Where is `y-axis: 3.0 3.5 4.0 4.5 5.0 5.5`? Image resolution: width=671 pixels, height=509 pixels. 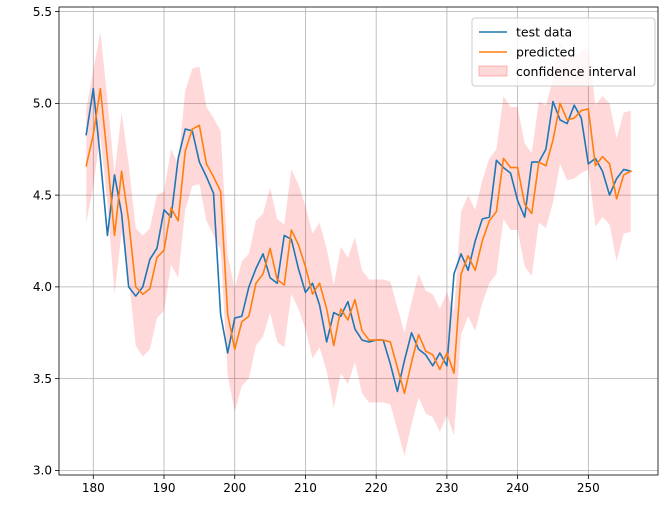 y-axis: 3.0 3.5 4.0 4.5 5.0 5.5 is located at coordinates (46, 241).